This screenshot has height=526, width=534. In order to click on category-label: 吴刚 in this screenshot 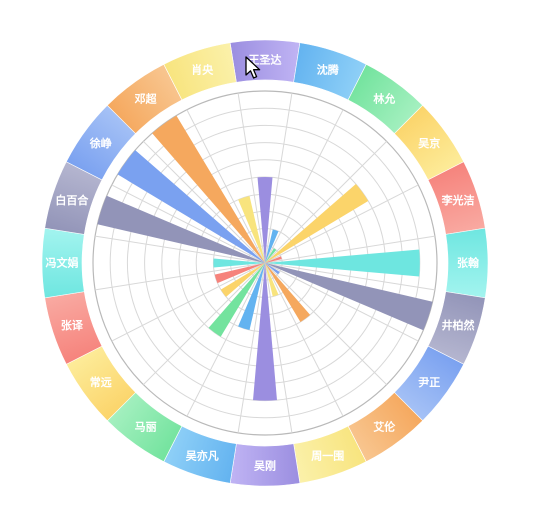, I will do `click(265, 466)`.